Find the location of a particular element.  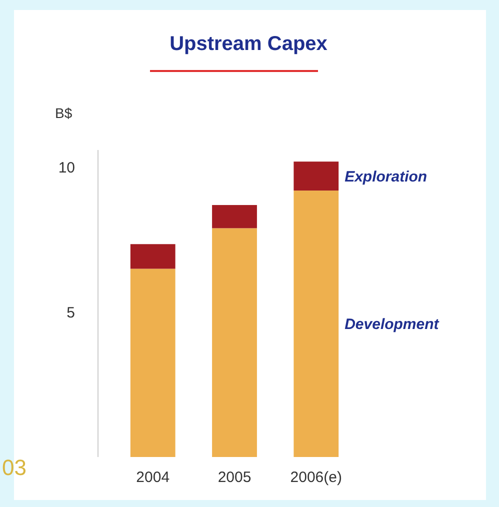

x-tick-label: 2004 is located at coordinates (153, 477).